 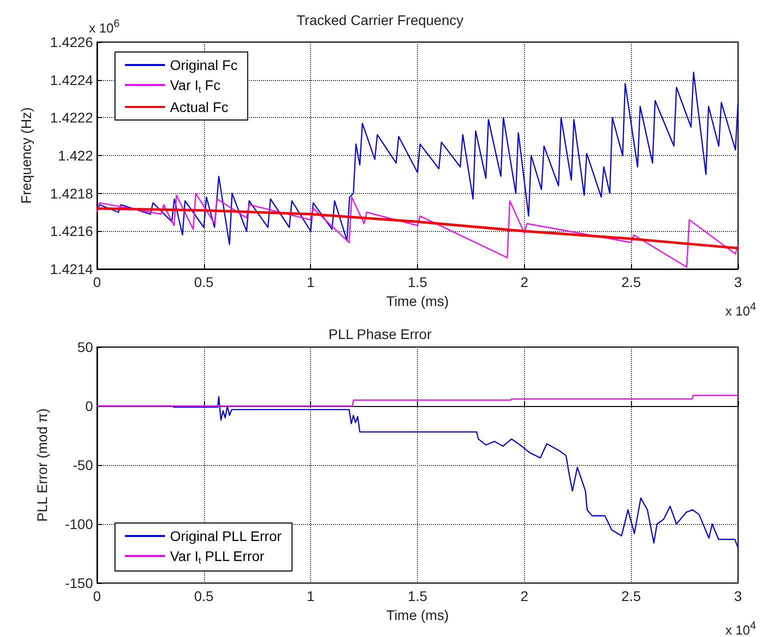 What do you see at coordinates (89, 406) in the screenshot?
I see `y-tick-label: 0` at bounding box center [89, 406].